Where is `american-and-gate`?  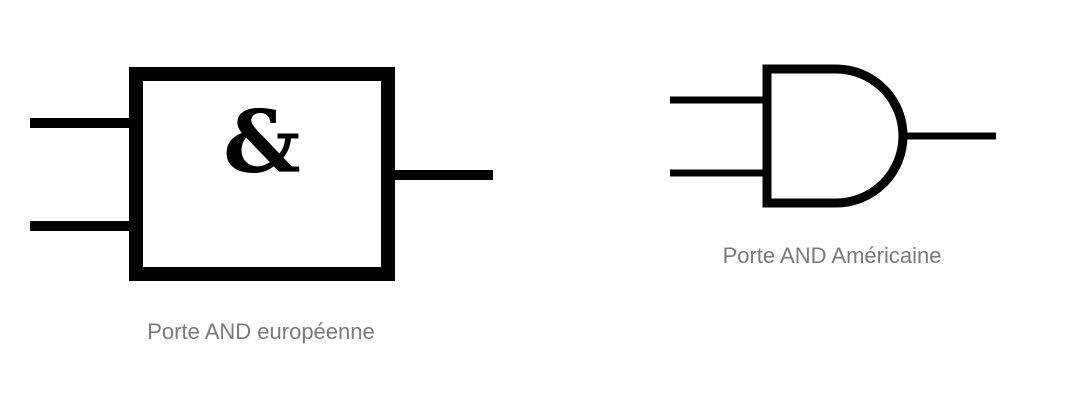 american-and-gate is located at coordinates (833, 136).